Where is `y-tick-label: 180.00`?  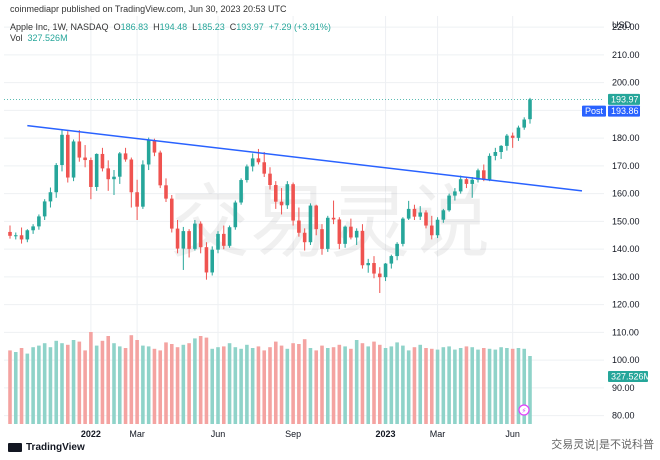 y-tick-label: 180.00 is located at coordinates (626, 138).